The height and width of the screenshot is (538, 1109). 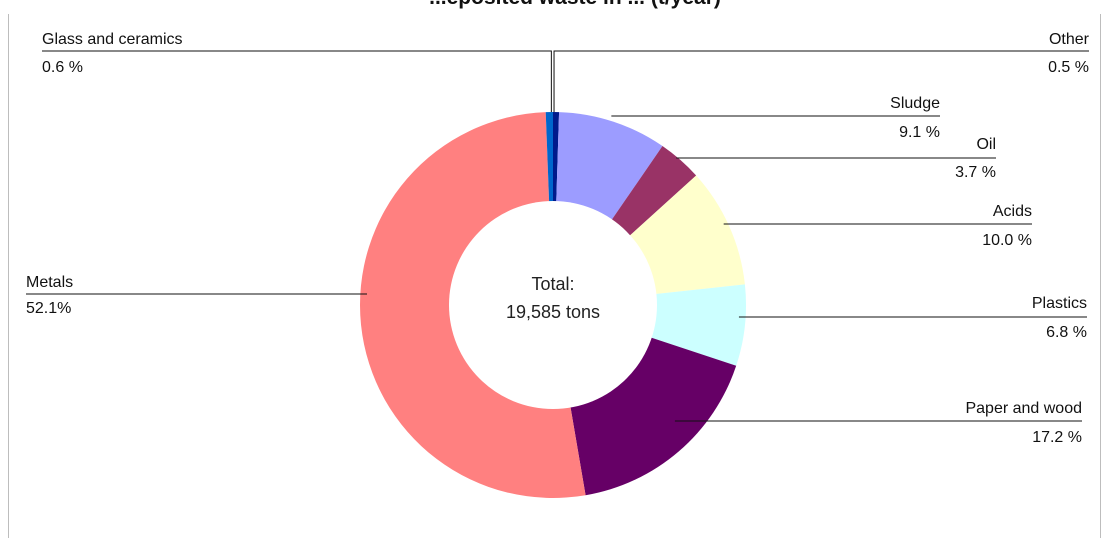 I want to click on slice-value-acids: 10.0 %, so click(x=1007, y=240).